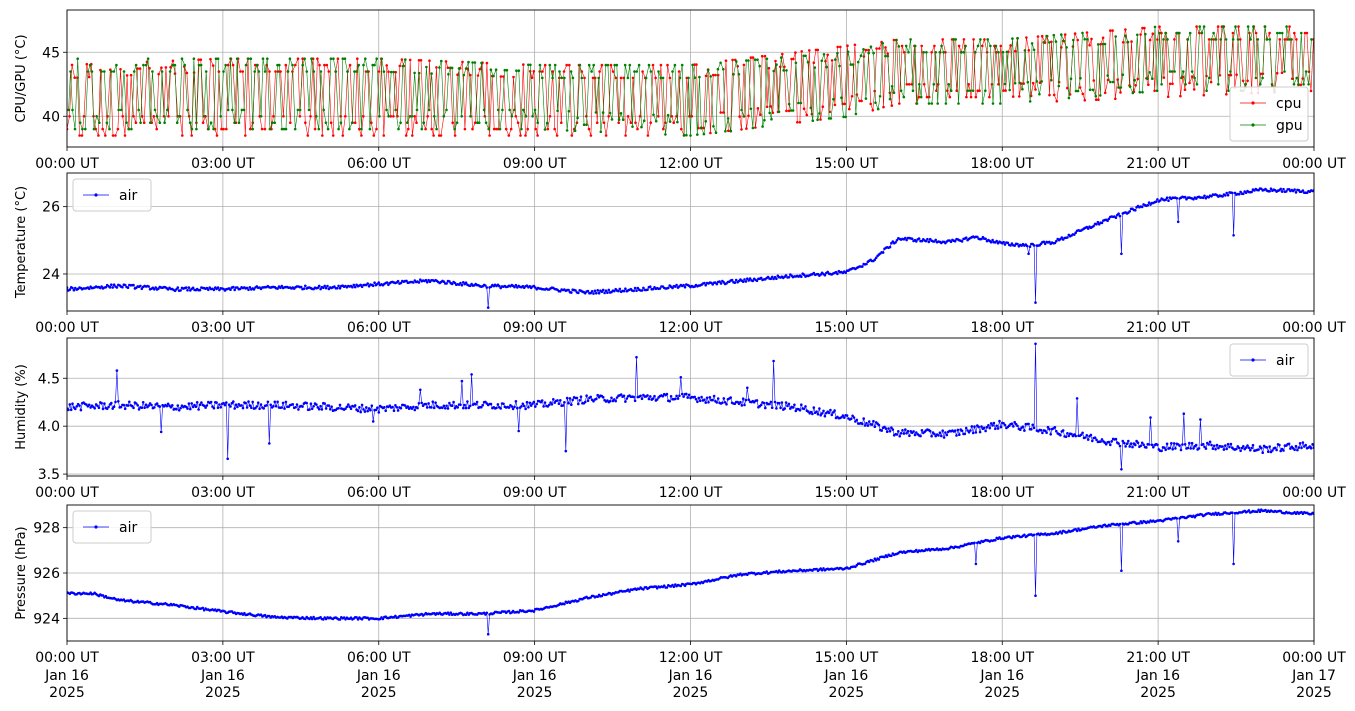 This screenshot has width=1355, height=711. Describe the element at coordinates (1158, 164) in the screenshot. I see `x-tick-label: 21:00 UT` at that location.